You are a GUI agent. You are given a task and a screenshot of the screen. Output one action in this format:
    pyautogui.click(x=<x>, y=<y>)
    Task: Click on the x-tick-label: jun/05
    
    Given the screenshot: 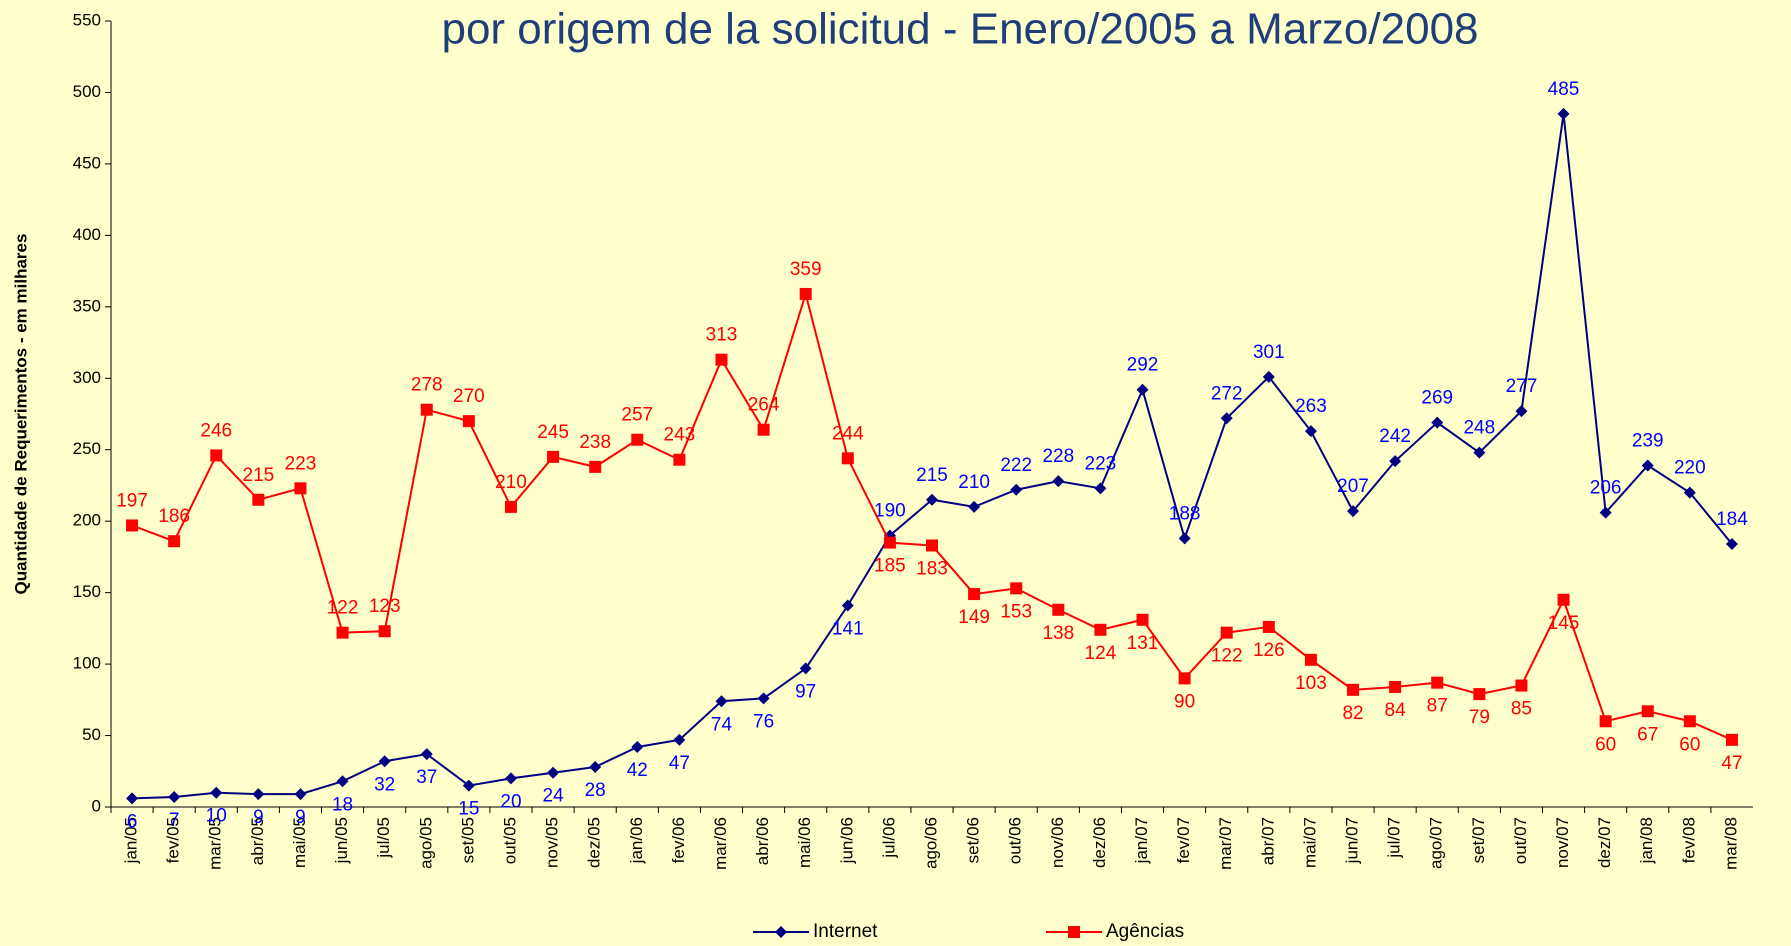 What is the action you would take?
    pyautogui.click(x=341, y=840)
    